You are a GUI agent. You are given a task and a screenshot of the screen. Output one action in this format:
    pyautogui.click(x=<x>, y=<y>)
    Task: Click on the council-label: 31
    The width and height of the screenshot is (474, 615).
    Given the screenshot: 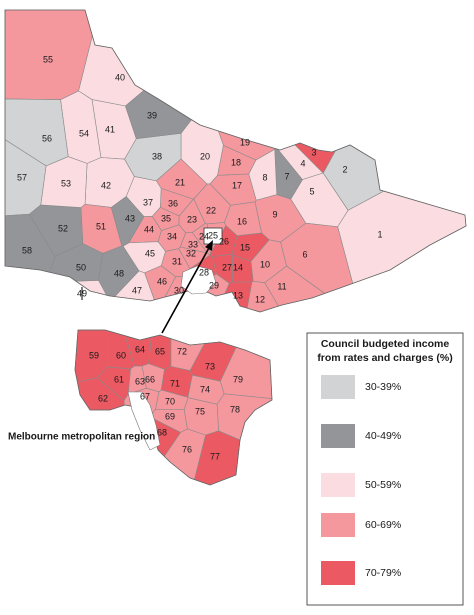 What is the action you would take?
    pyautogui.click(x=177, y=261)
    